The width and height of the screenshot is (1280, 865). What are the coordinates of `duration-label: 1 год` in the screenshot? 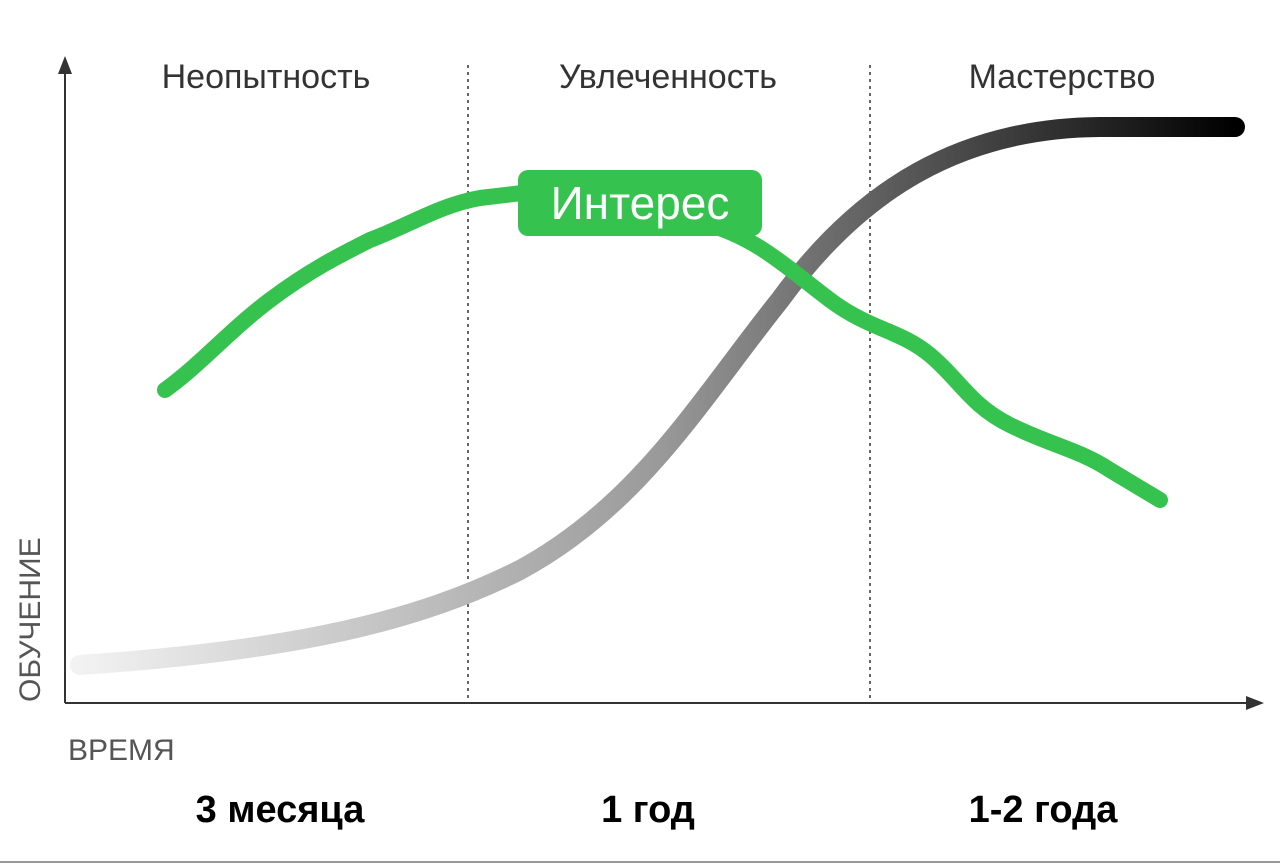 It's located at (648, 810).